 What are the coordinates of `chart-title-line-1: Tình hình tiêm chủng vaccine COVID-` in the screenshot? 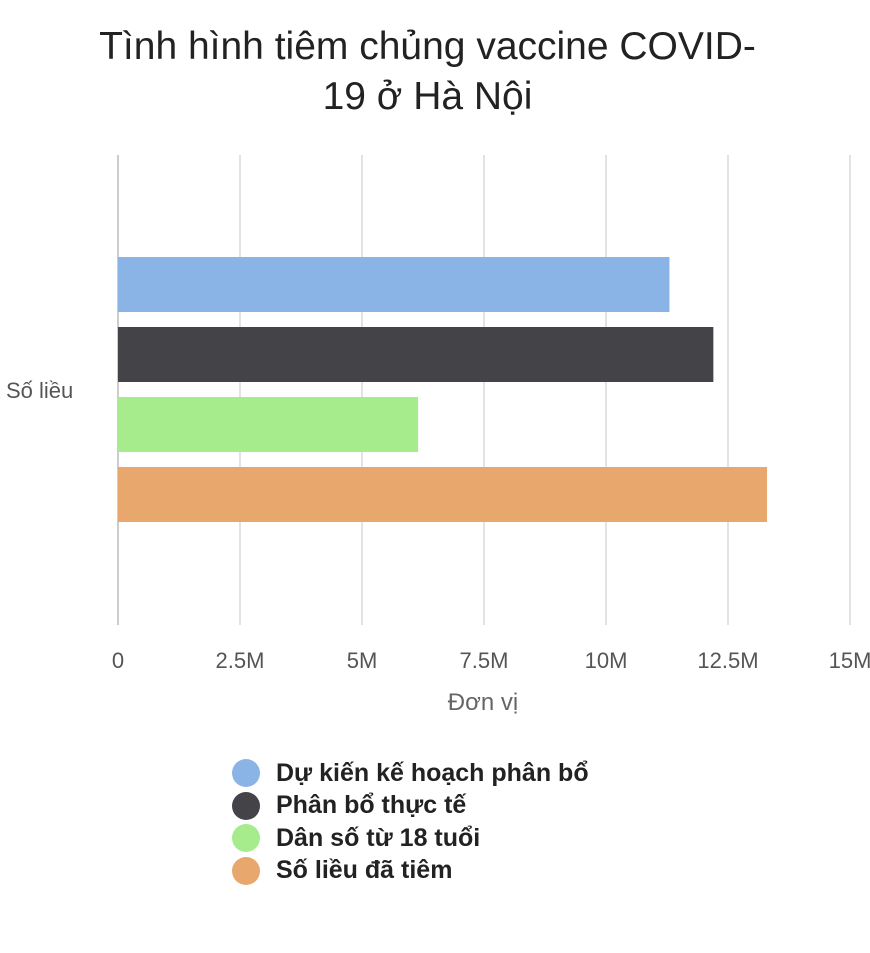 It's located at (427, 46).